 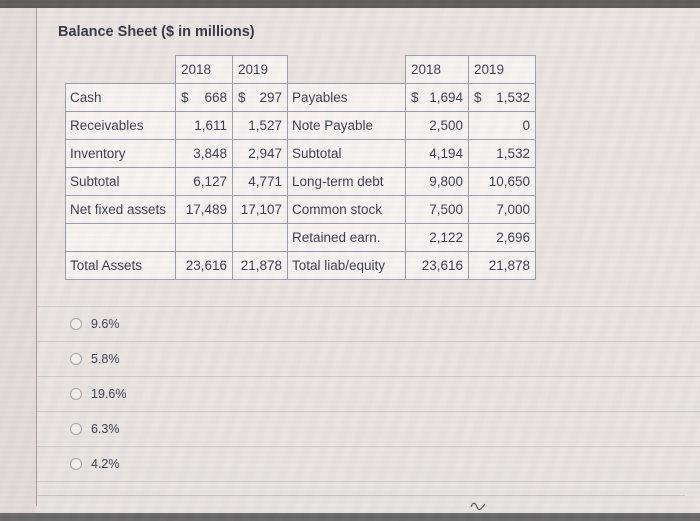 What do you see at coordinates (346, 97) in the screenshot?
I see `row-label: Payables` at bounding box center [346, 97].